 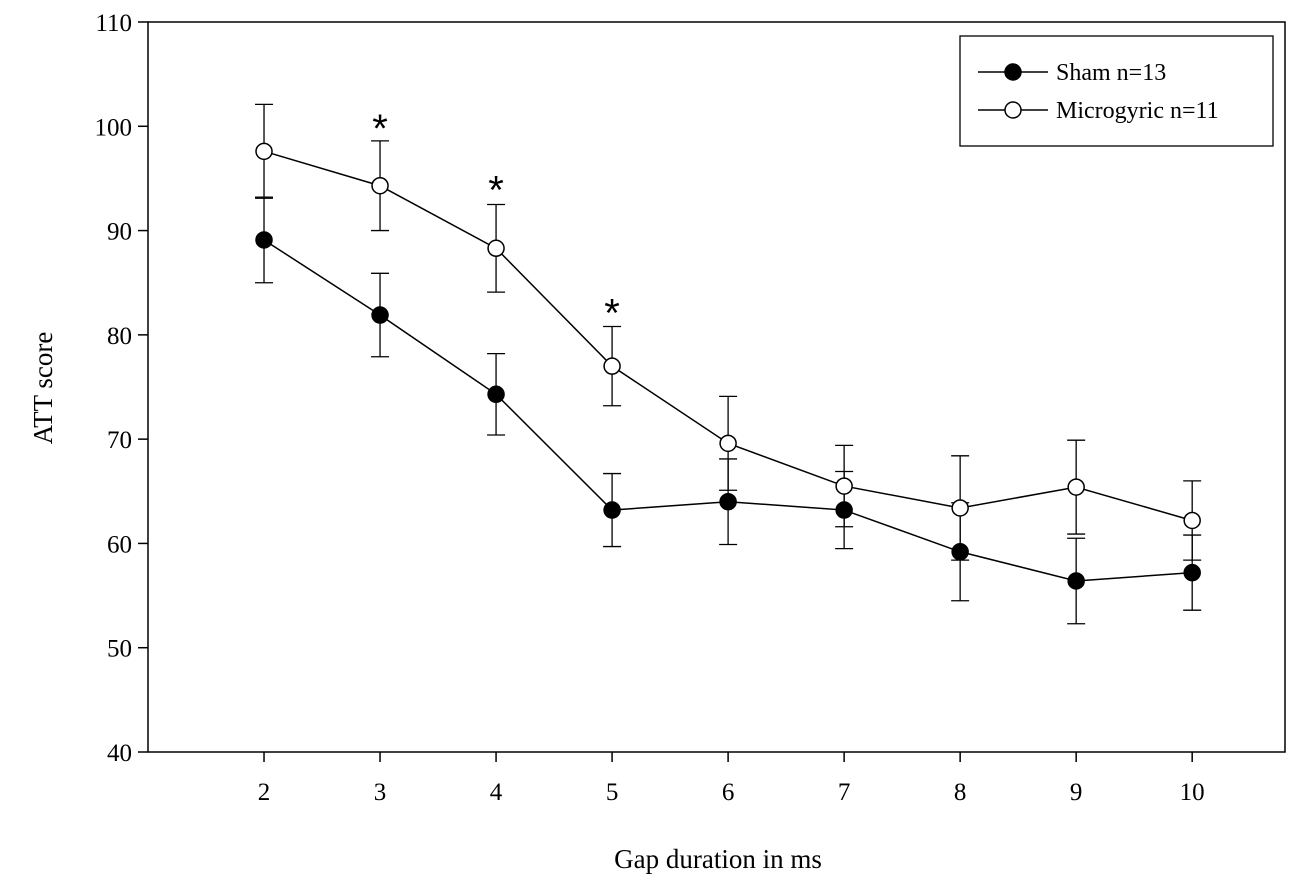 What do you see at coordinates (264, 792) in the screenshot?
I see `x-tick-label: 2` at bounding box center [264, 792].